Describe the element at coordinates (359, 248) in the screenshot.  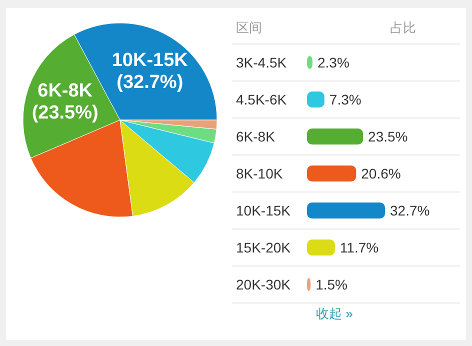
I see `data-label: 11.7%` at that location.